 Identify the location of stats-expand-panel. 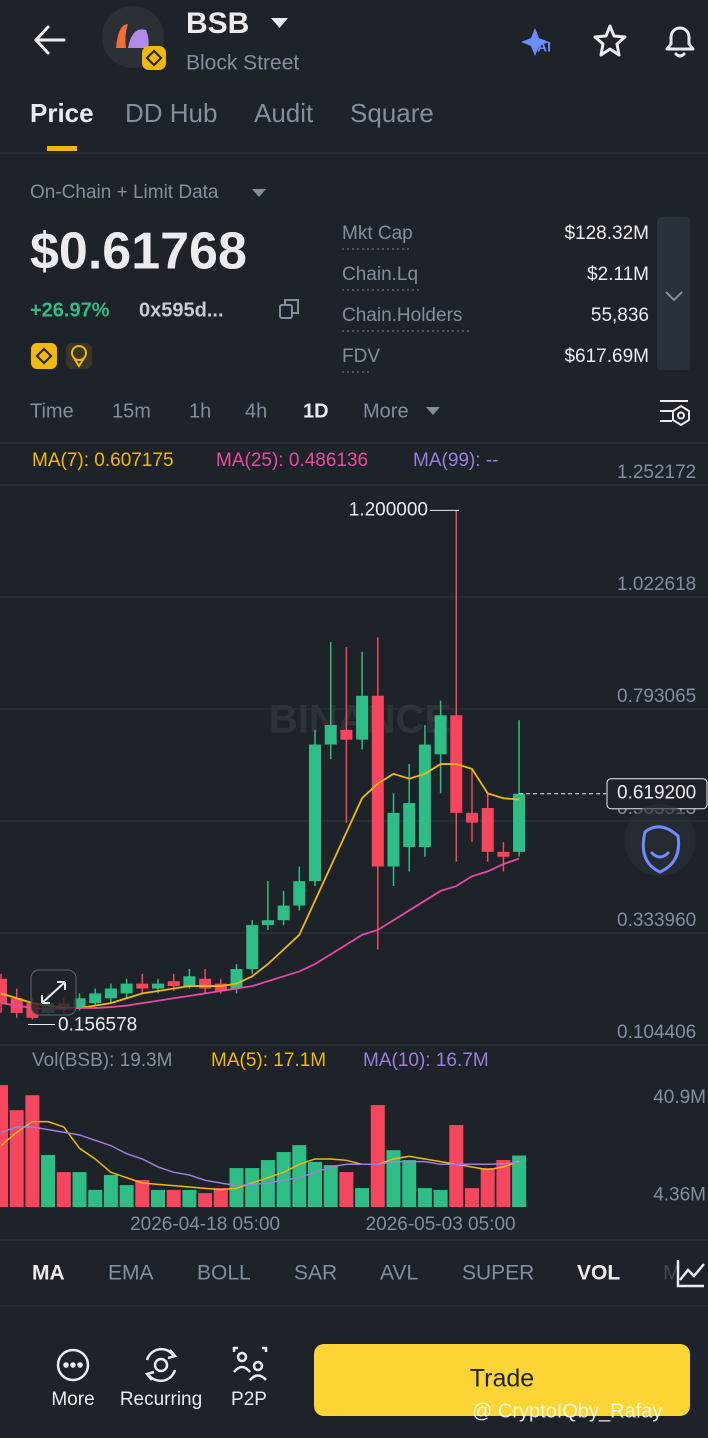
(673, 293).